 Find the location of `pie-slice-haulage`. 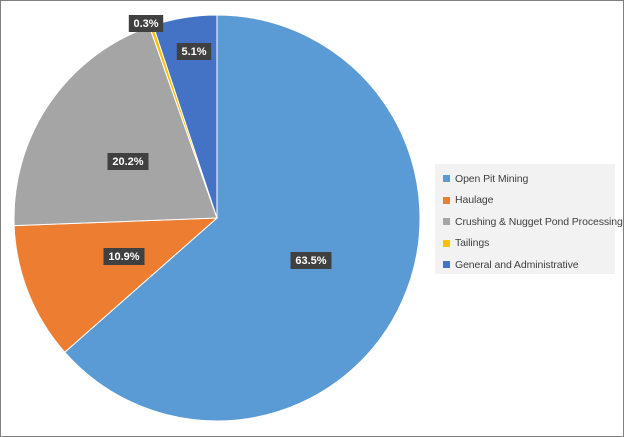

pie-slice-haulage is located at coordinates (116, 285).